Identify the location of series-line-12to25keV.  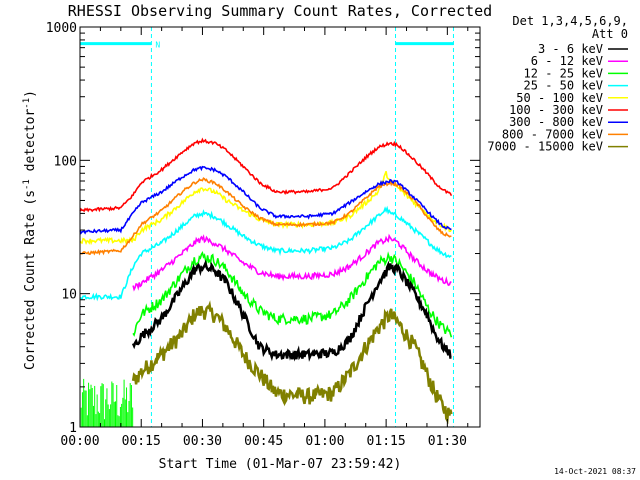
(292, 294).